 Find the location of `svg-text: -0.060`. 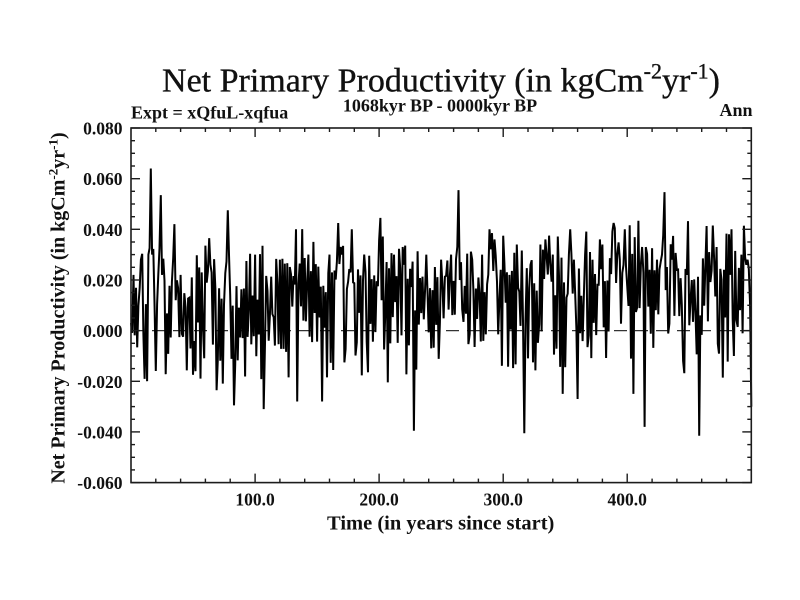

svg-text: -0.060 is located at coordinates (99, 483).